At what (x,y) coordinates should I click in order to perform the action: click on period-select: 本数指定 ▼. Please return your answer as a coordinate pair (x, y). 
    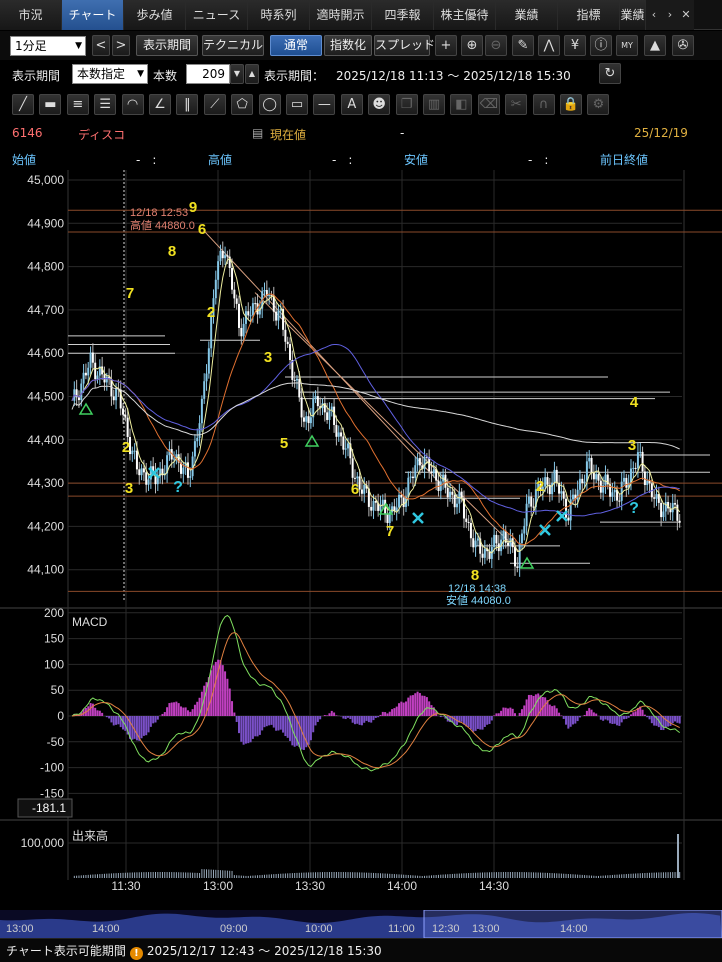
    Looking at the image, I should click on (110, 74).